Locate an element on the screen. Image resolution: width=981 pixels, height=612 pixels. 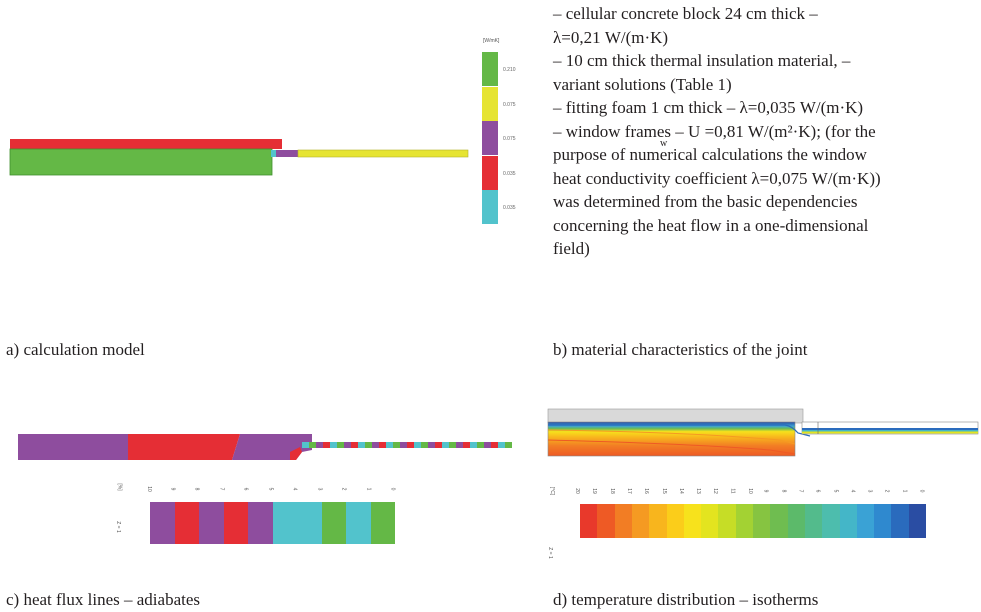
flux-scale-label: 2 is located at coordinates (343, 489).